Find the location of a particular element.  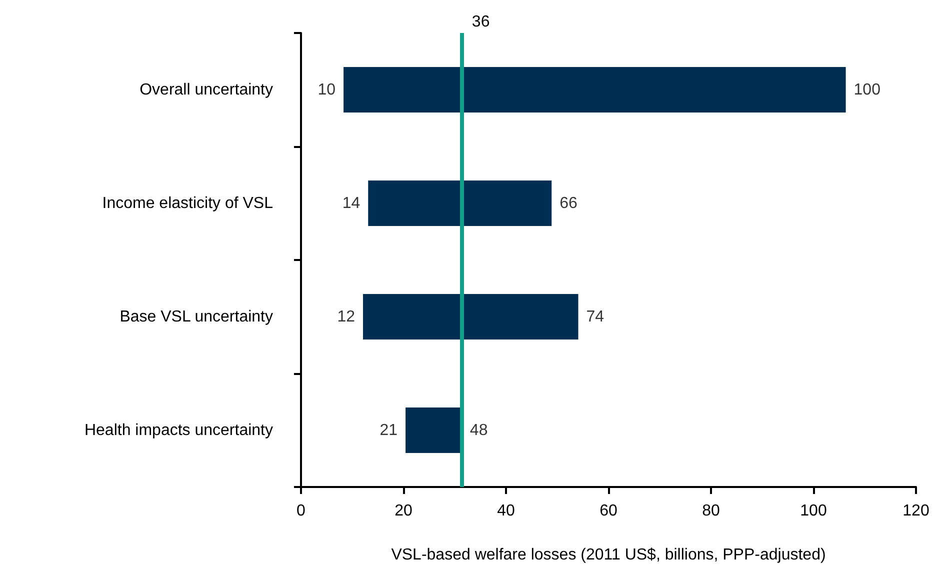

annotation: 100 is located at coordinates (867, 89).